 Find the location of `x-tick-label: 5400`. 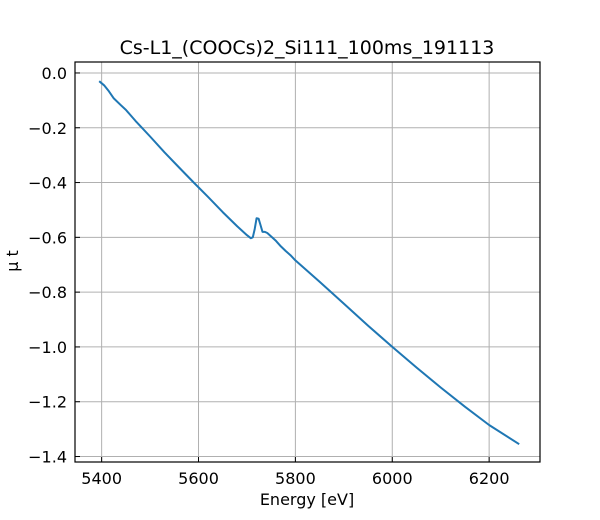

x-tick-label: 5400 is located at coordinates (101, 478).